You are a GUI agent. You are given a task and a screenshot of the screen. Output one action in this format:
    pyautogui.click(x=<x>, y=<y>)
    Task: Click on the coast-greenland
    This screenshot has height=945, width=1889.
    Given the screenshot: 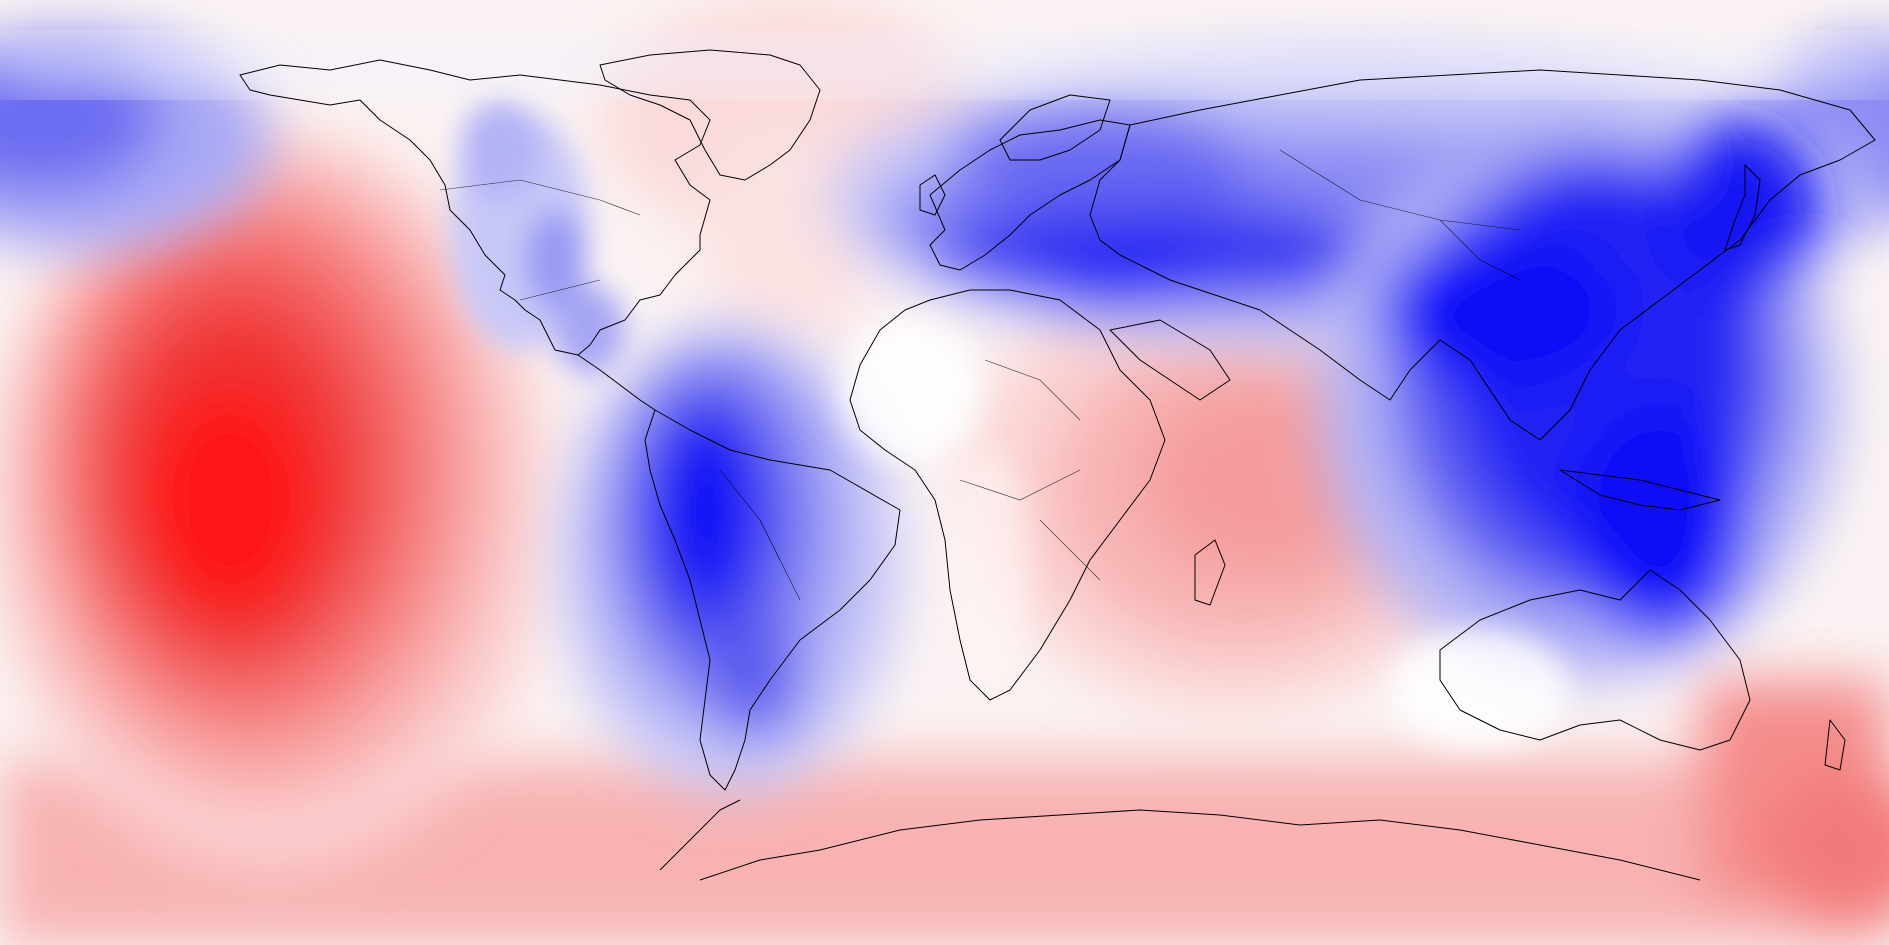 What is the action you would take?
    pyautogui.click(x=710, y=115)
    